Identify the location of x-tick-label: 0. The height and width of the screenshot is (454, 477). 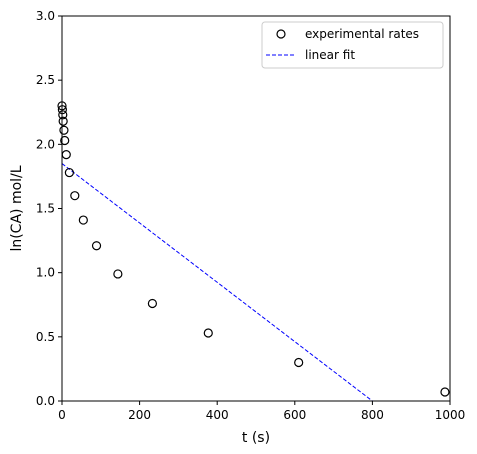
(62, 415).